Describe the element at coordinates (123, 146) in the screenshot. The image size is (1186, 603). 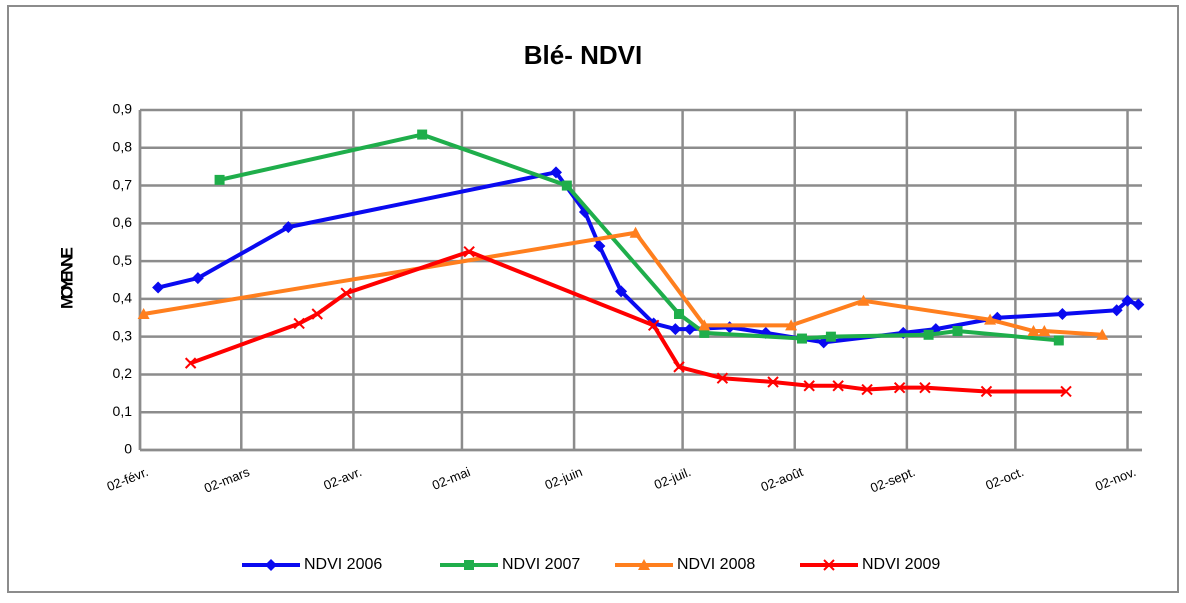
I see `y-tick-label: 0,8` at that location.